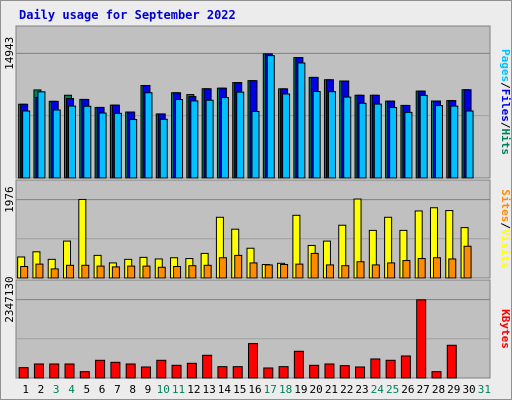 This screenshot has height=400, width=512. Describe the element at coordinates (41, 389) in the screenshot. I see `x-tick-label-day-2: 2` at that location.